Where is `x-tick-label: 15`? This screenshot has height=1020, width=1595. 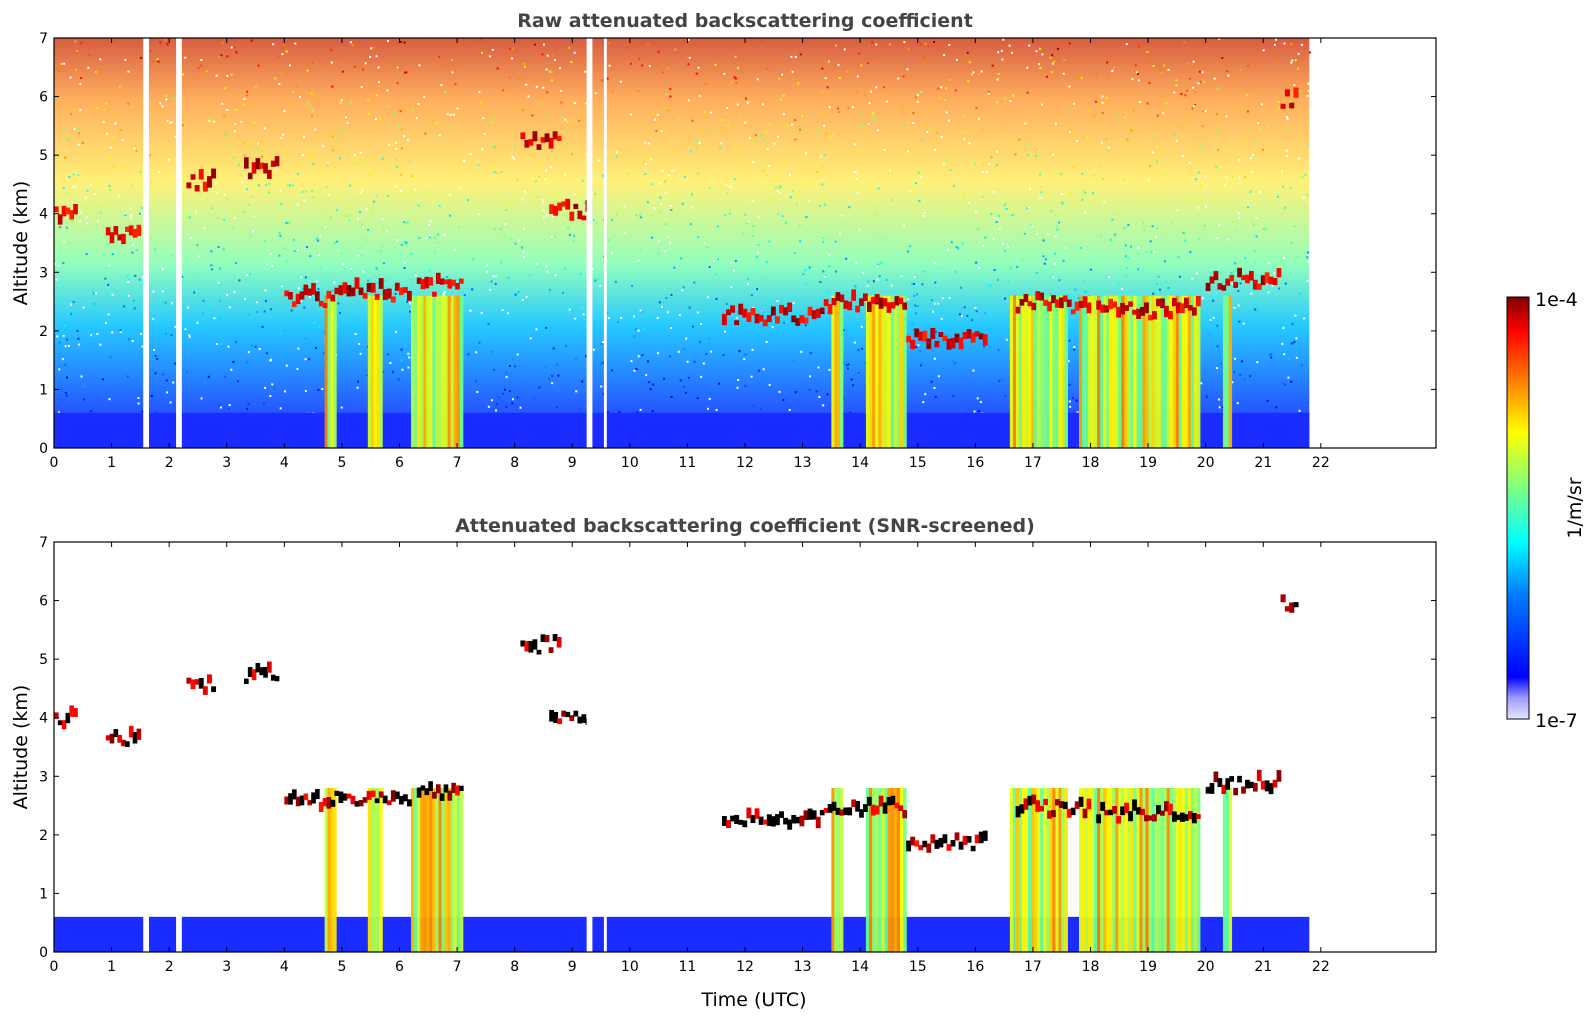 x-tick-label: 15 is located at coordinates (918, 967).